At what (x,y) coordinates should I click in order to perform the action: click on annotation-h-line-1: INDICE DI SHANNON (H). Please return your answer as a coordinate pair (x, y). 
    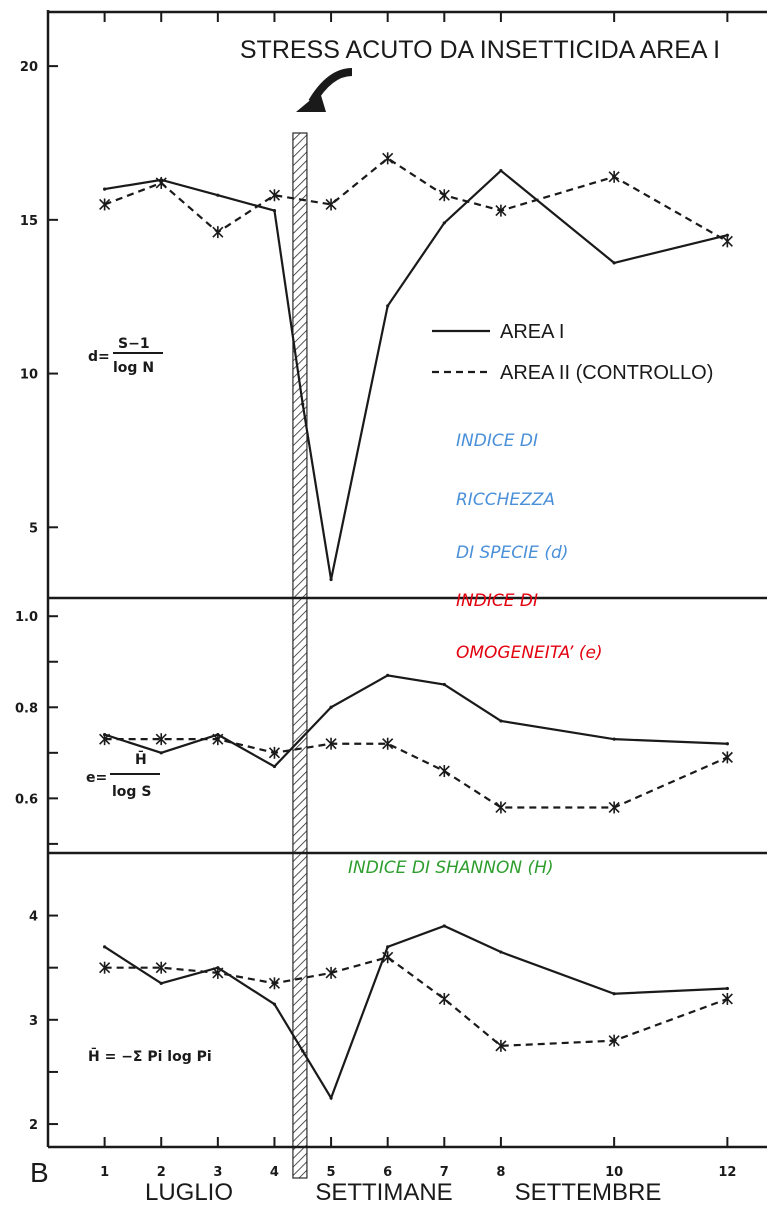
    Looking at the image, I should click on (451, 868).